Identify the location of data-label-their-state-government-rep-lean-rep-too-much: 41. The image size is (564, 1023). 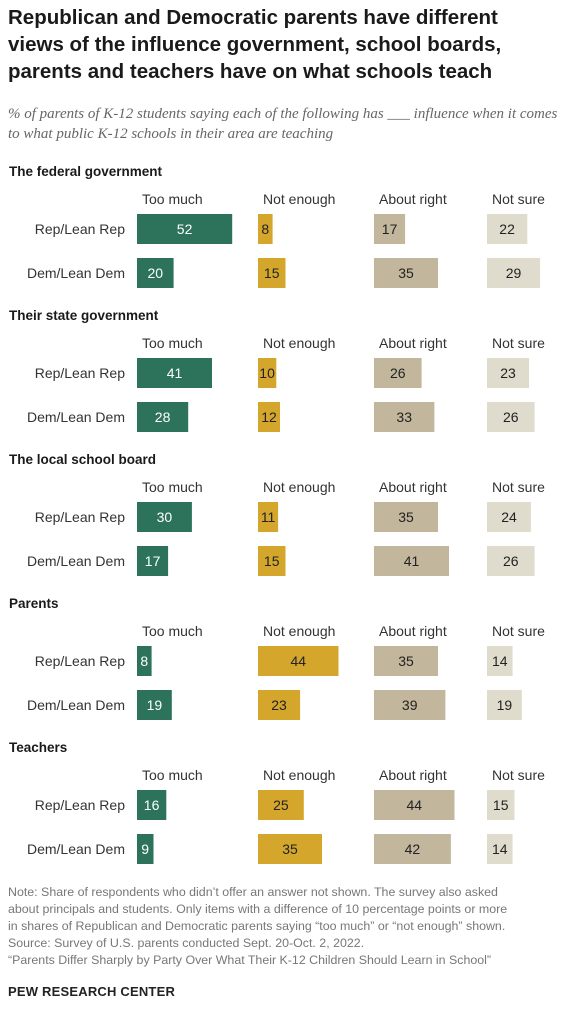
(175, 373).